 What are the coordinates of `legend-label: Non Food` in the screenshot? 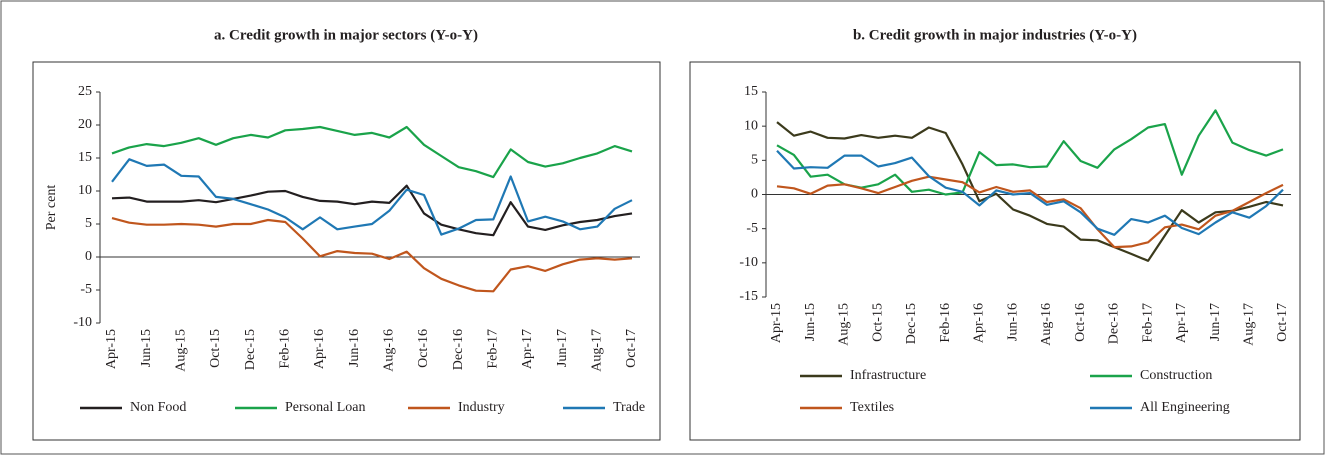 It's located at (158, 407).